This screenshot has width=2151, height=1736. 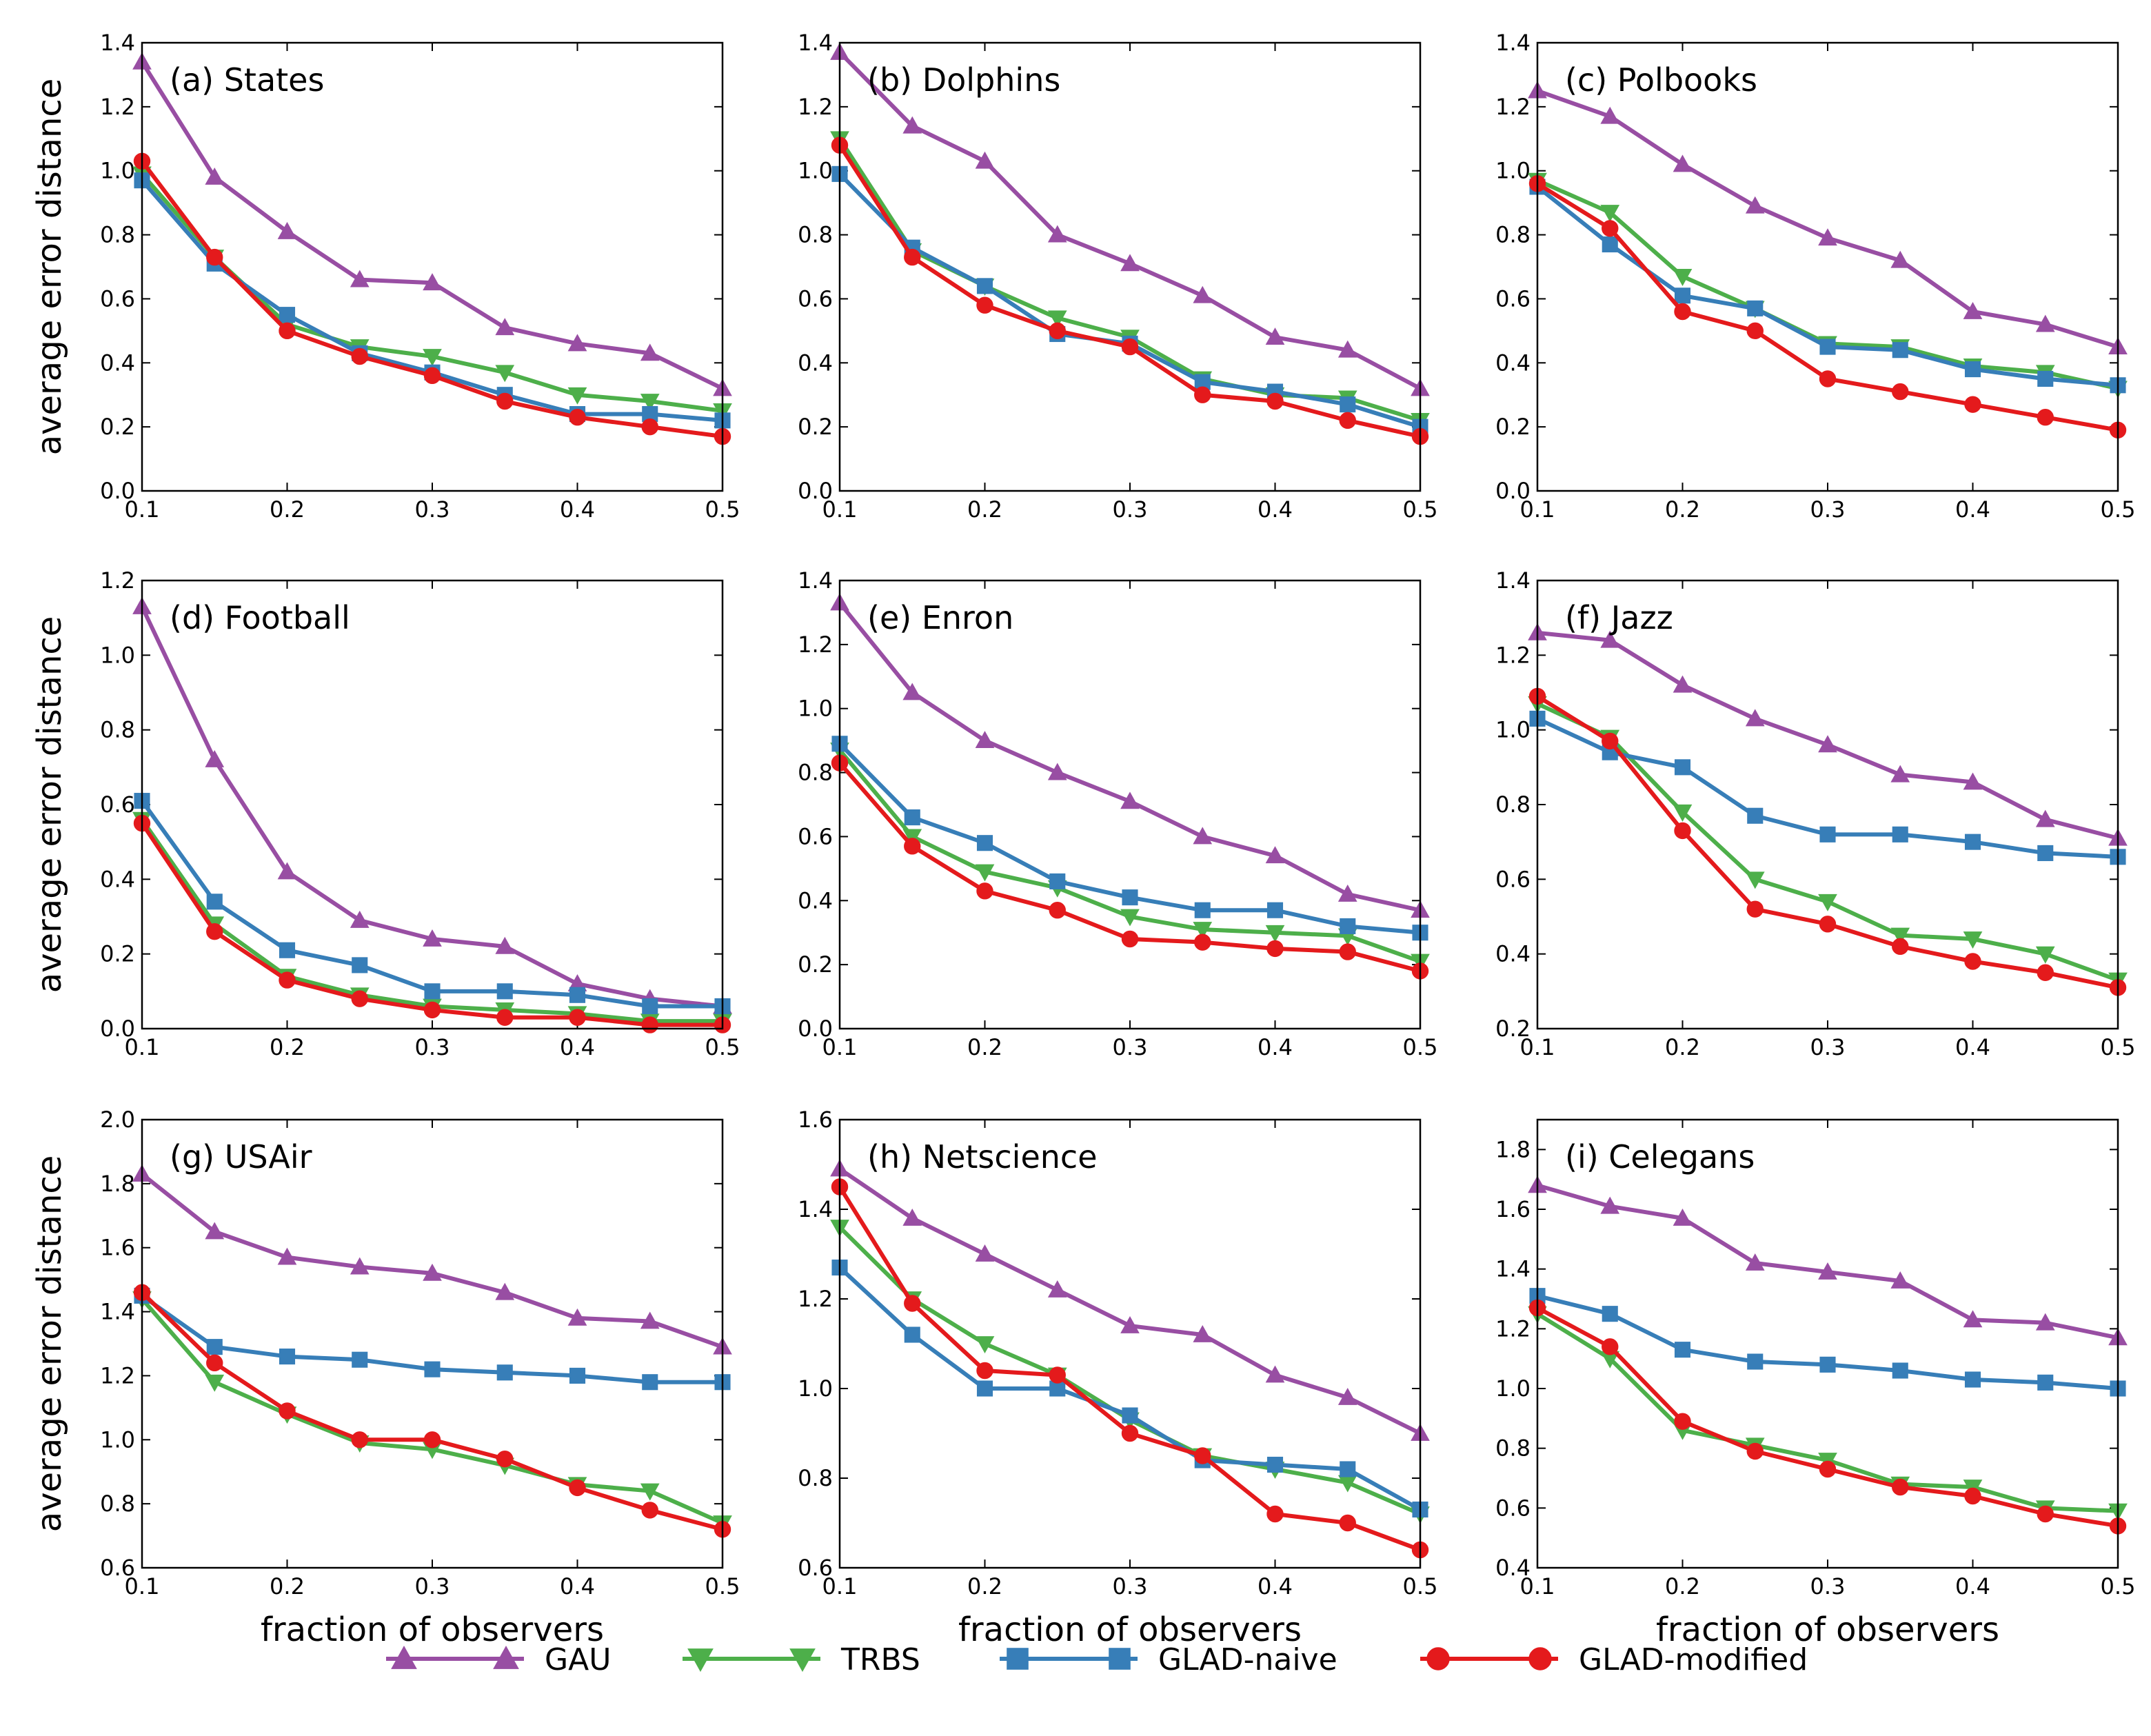 What do you see at coordinates (1614, 1659) in the screenshot?
I see `legend-item-glad-modified: GLAD-modified` at bounding box center [1614, 1659].